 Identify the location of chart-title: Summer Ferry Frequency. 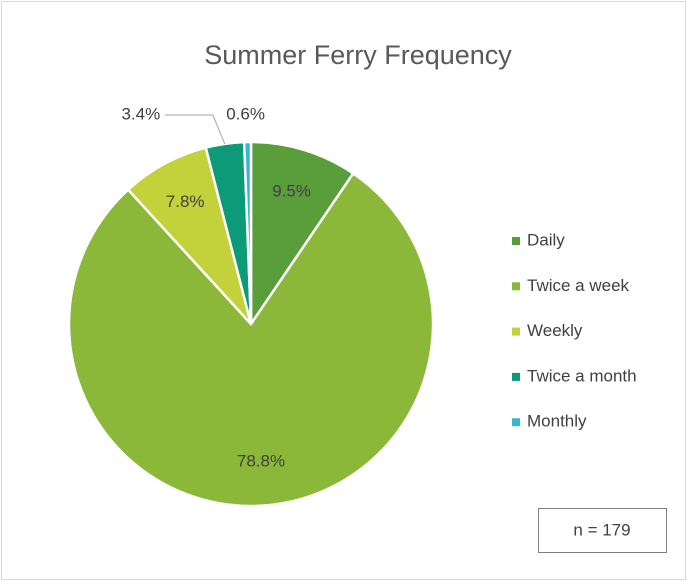
(358, 55).